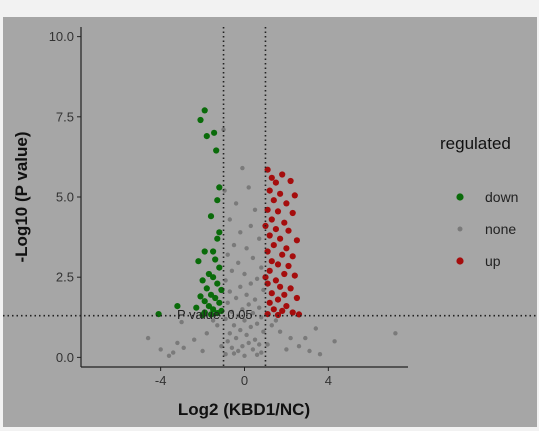  What do you see at coordinates (243, 377) in the screenshot?
I see `x-ticks: -4 0 4` at bounding box center [243, 377].